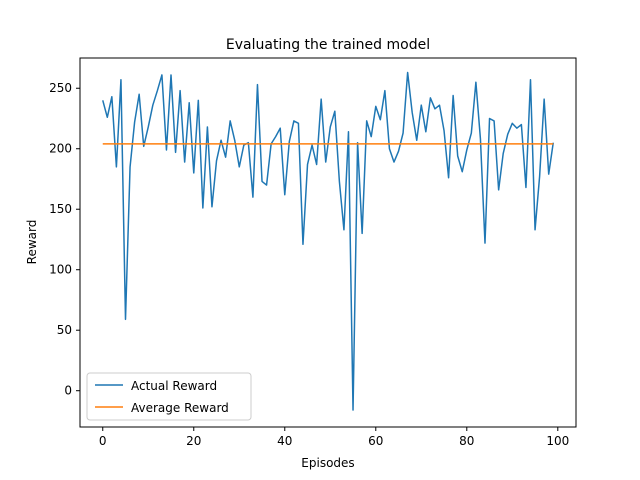 The image size is (640, 480). Describe the element at coordinates (334, 437) in the screenshot. I see `x-axis: 0 20 40 60 80 100` at that location.